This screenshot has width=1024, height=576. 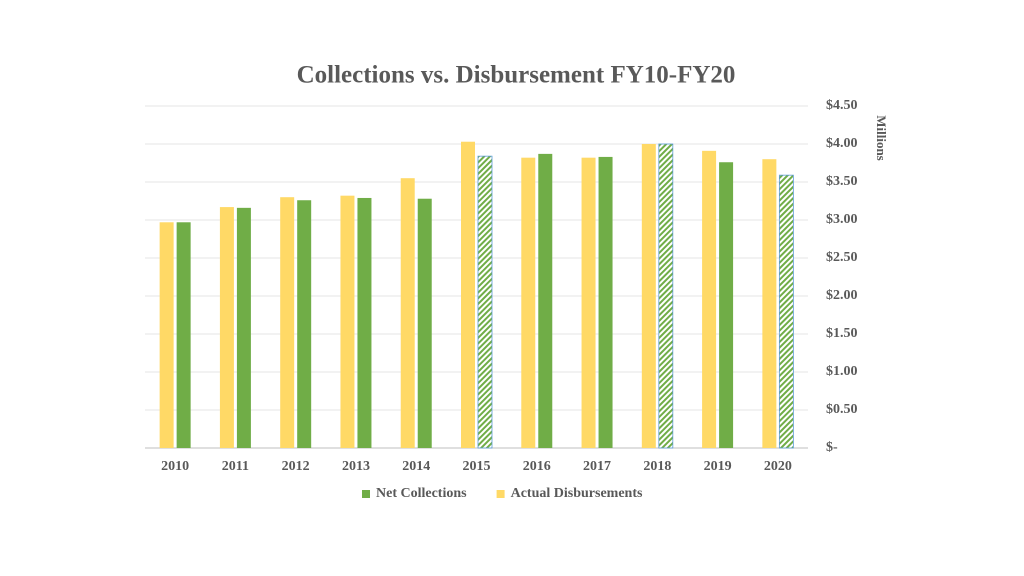 I want to click on y-tick-label: $2.50, so click(x=842, y=257).